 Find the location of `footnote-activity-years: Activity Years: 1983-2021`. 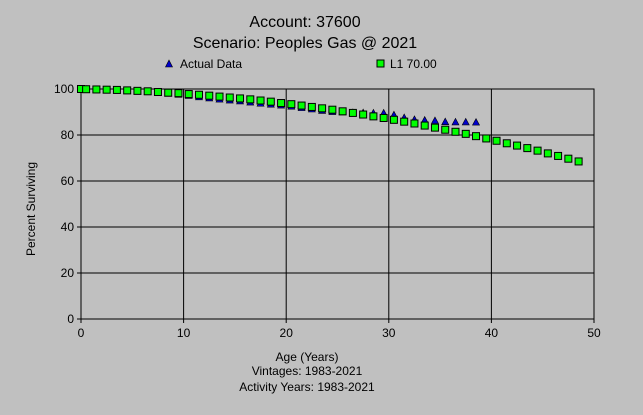

footnote-activity-years: Activity Years: 1983-2021 is located at coordinates (307, 387).